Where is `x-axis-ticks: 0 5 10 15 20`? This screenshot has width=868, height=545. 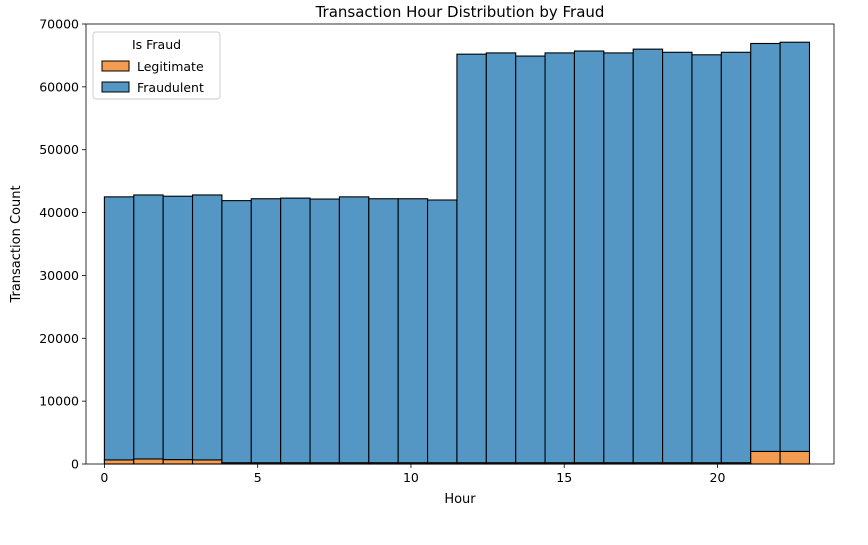 x-axis-ticks: 0 5 10 15 20 is located at coordinates (413, 474).